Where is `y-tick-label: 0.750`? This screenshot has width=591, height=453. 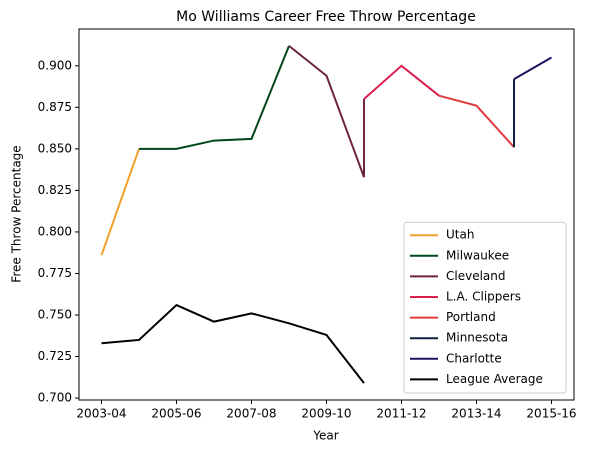
y-tick-label: 0.750 is located at coordinates (55, 315).